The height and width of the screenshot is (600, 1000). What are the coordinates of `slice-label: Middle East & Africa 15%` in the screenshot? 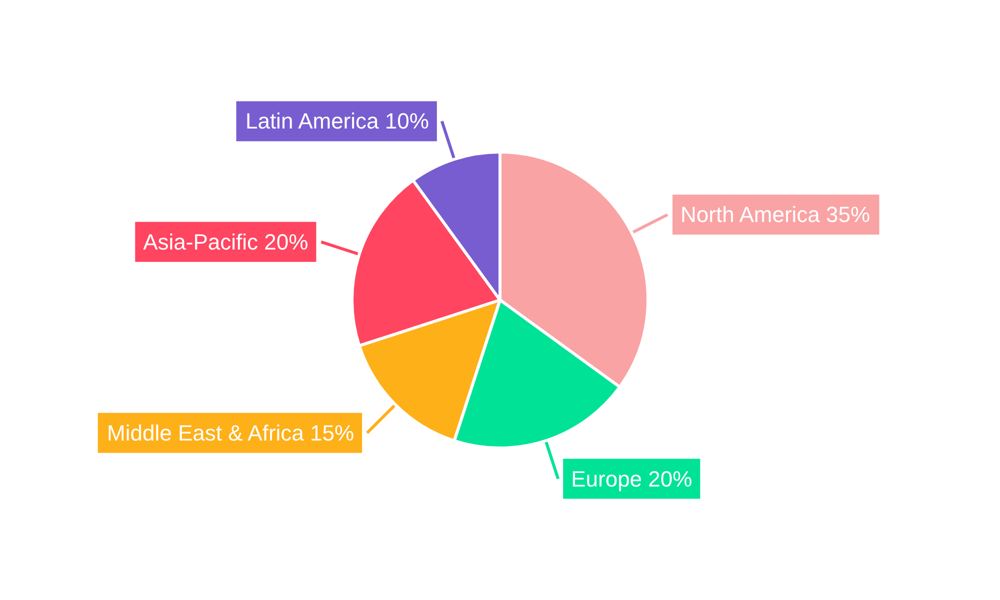 It's located at (230, 433).